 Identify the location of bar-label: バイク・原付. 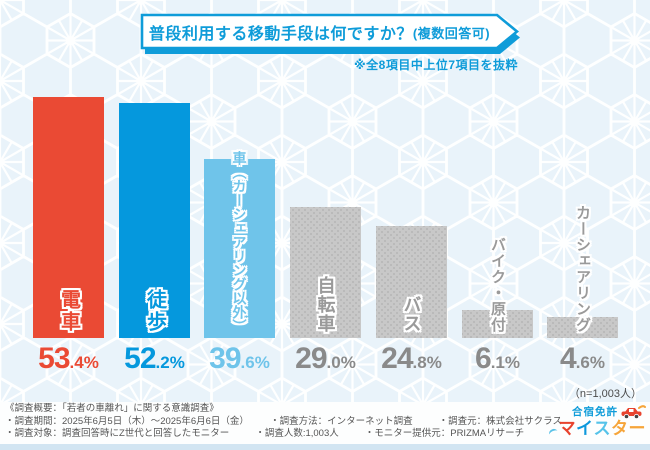
(497, 285).